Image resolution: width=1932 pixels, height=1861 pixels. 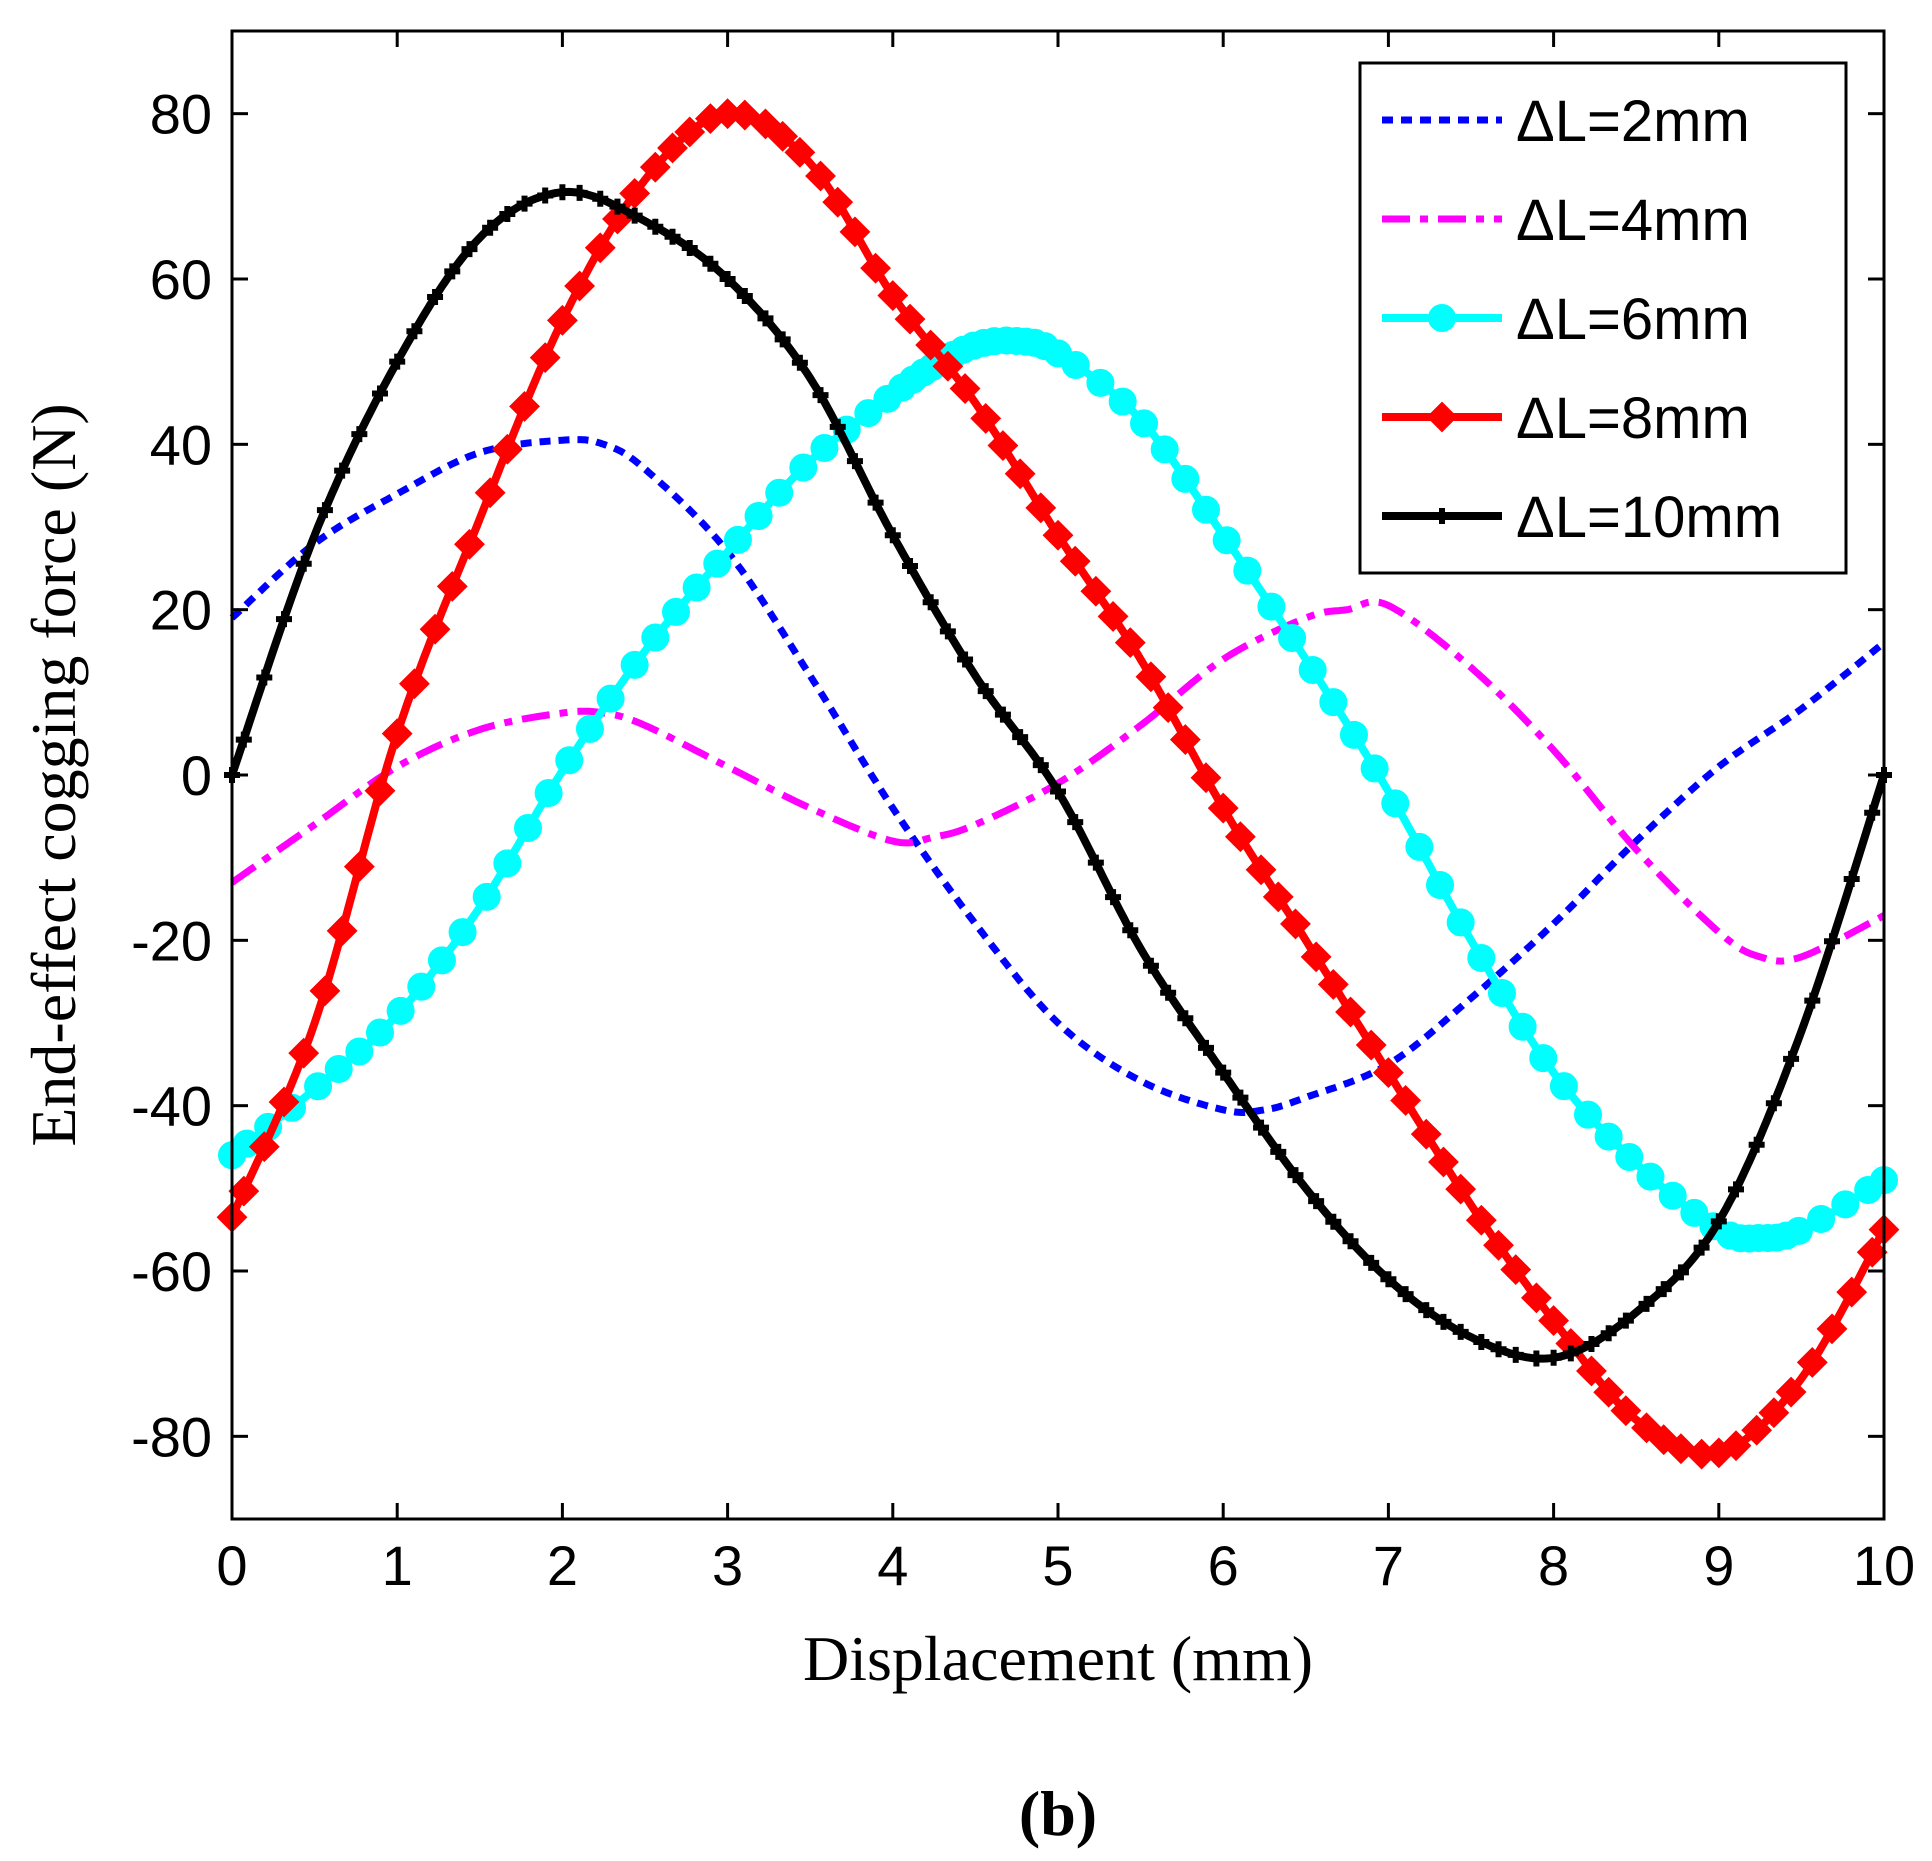 What do you see at coordinates (1718, 1565) in the screenshot?
I see `x-tick-label: 9` at bounding box center [1718, 1565].